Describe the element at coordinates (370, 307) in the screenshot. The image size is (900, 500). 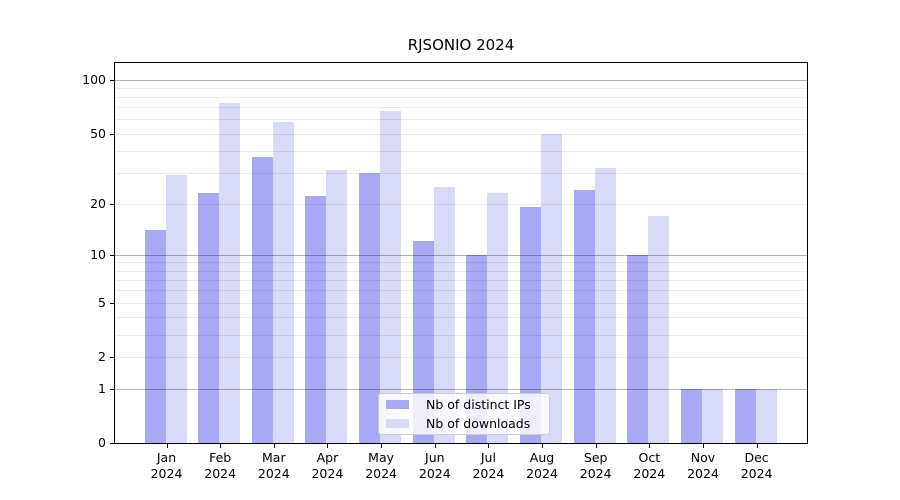
I see `bar-distinct-ips-may` at that location.